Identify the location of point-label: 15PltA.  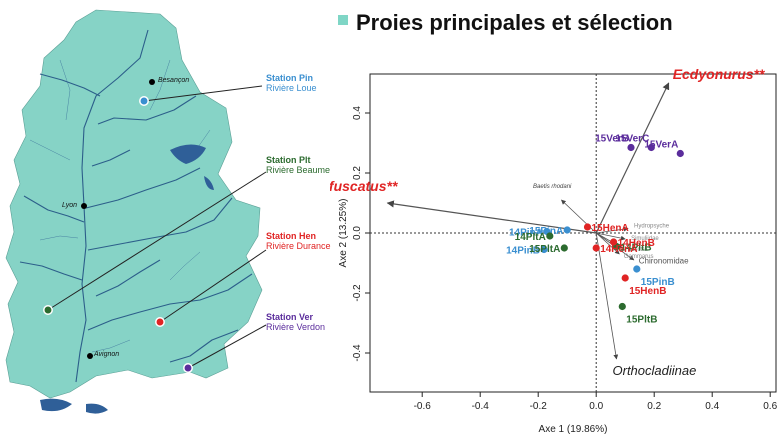
(544, 249).